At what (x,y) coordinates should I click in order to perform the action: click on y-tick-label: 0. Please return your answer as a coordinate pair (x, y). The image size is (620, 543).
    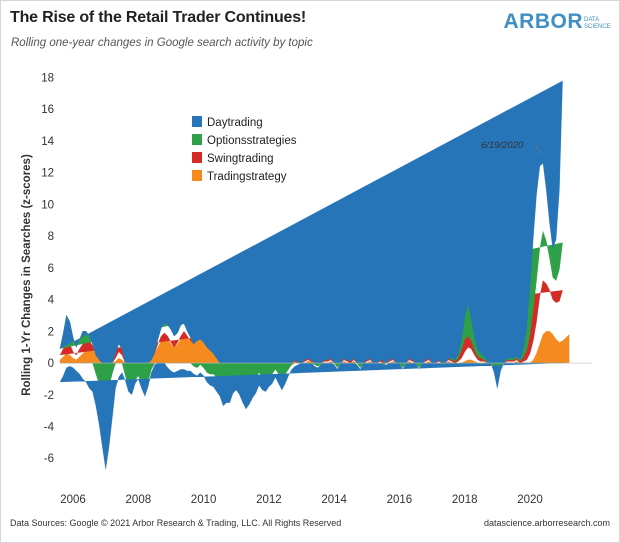
    Looking at the image, I should click on (51, 364).